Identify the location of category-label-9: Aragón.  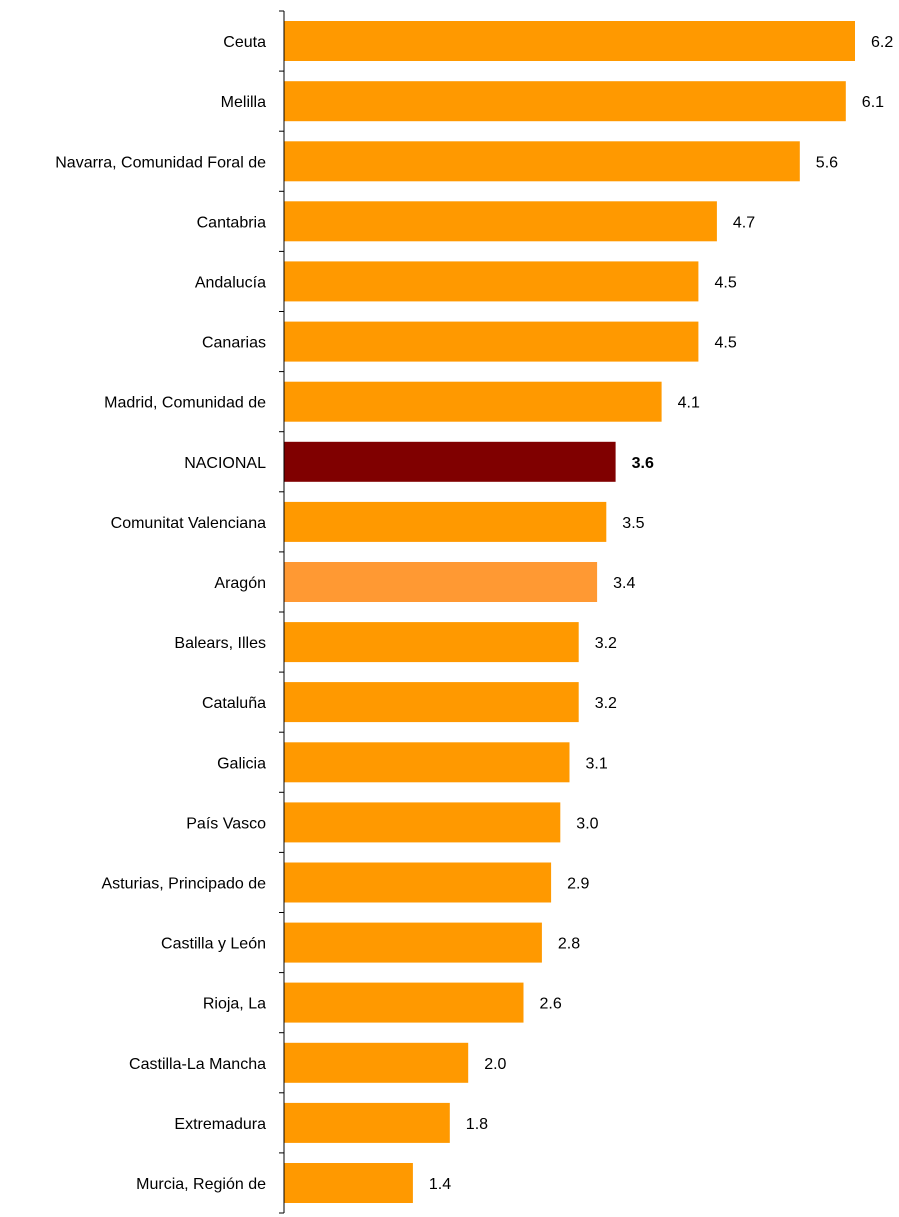
(240, 583).